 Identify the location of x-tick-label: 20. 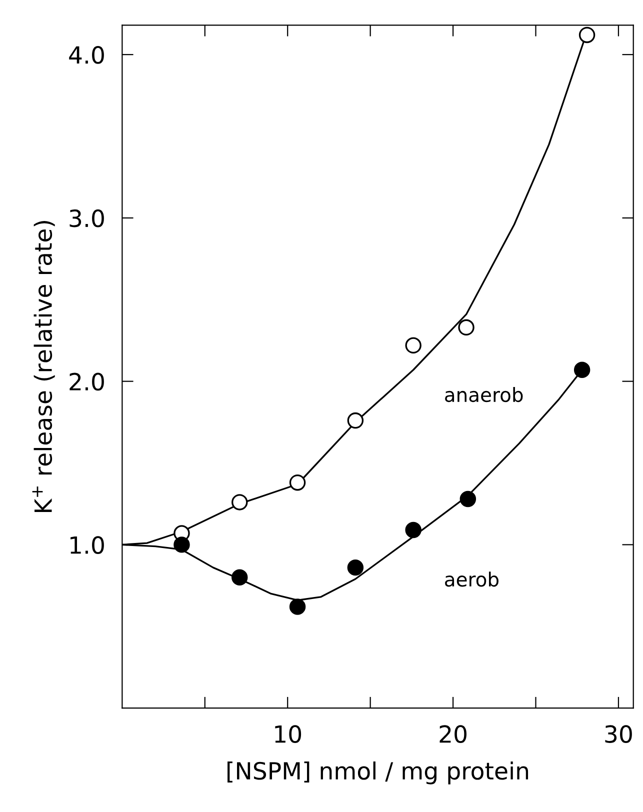
(453, 734).